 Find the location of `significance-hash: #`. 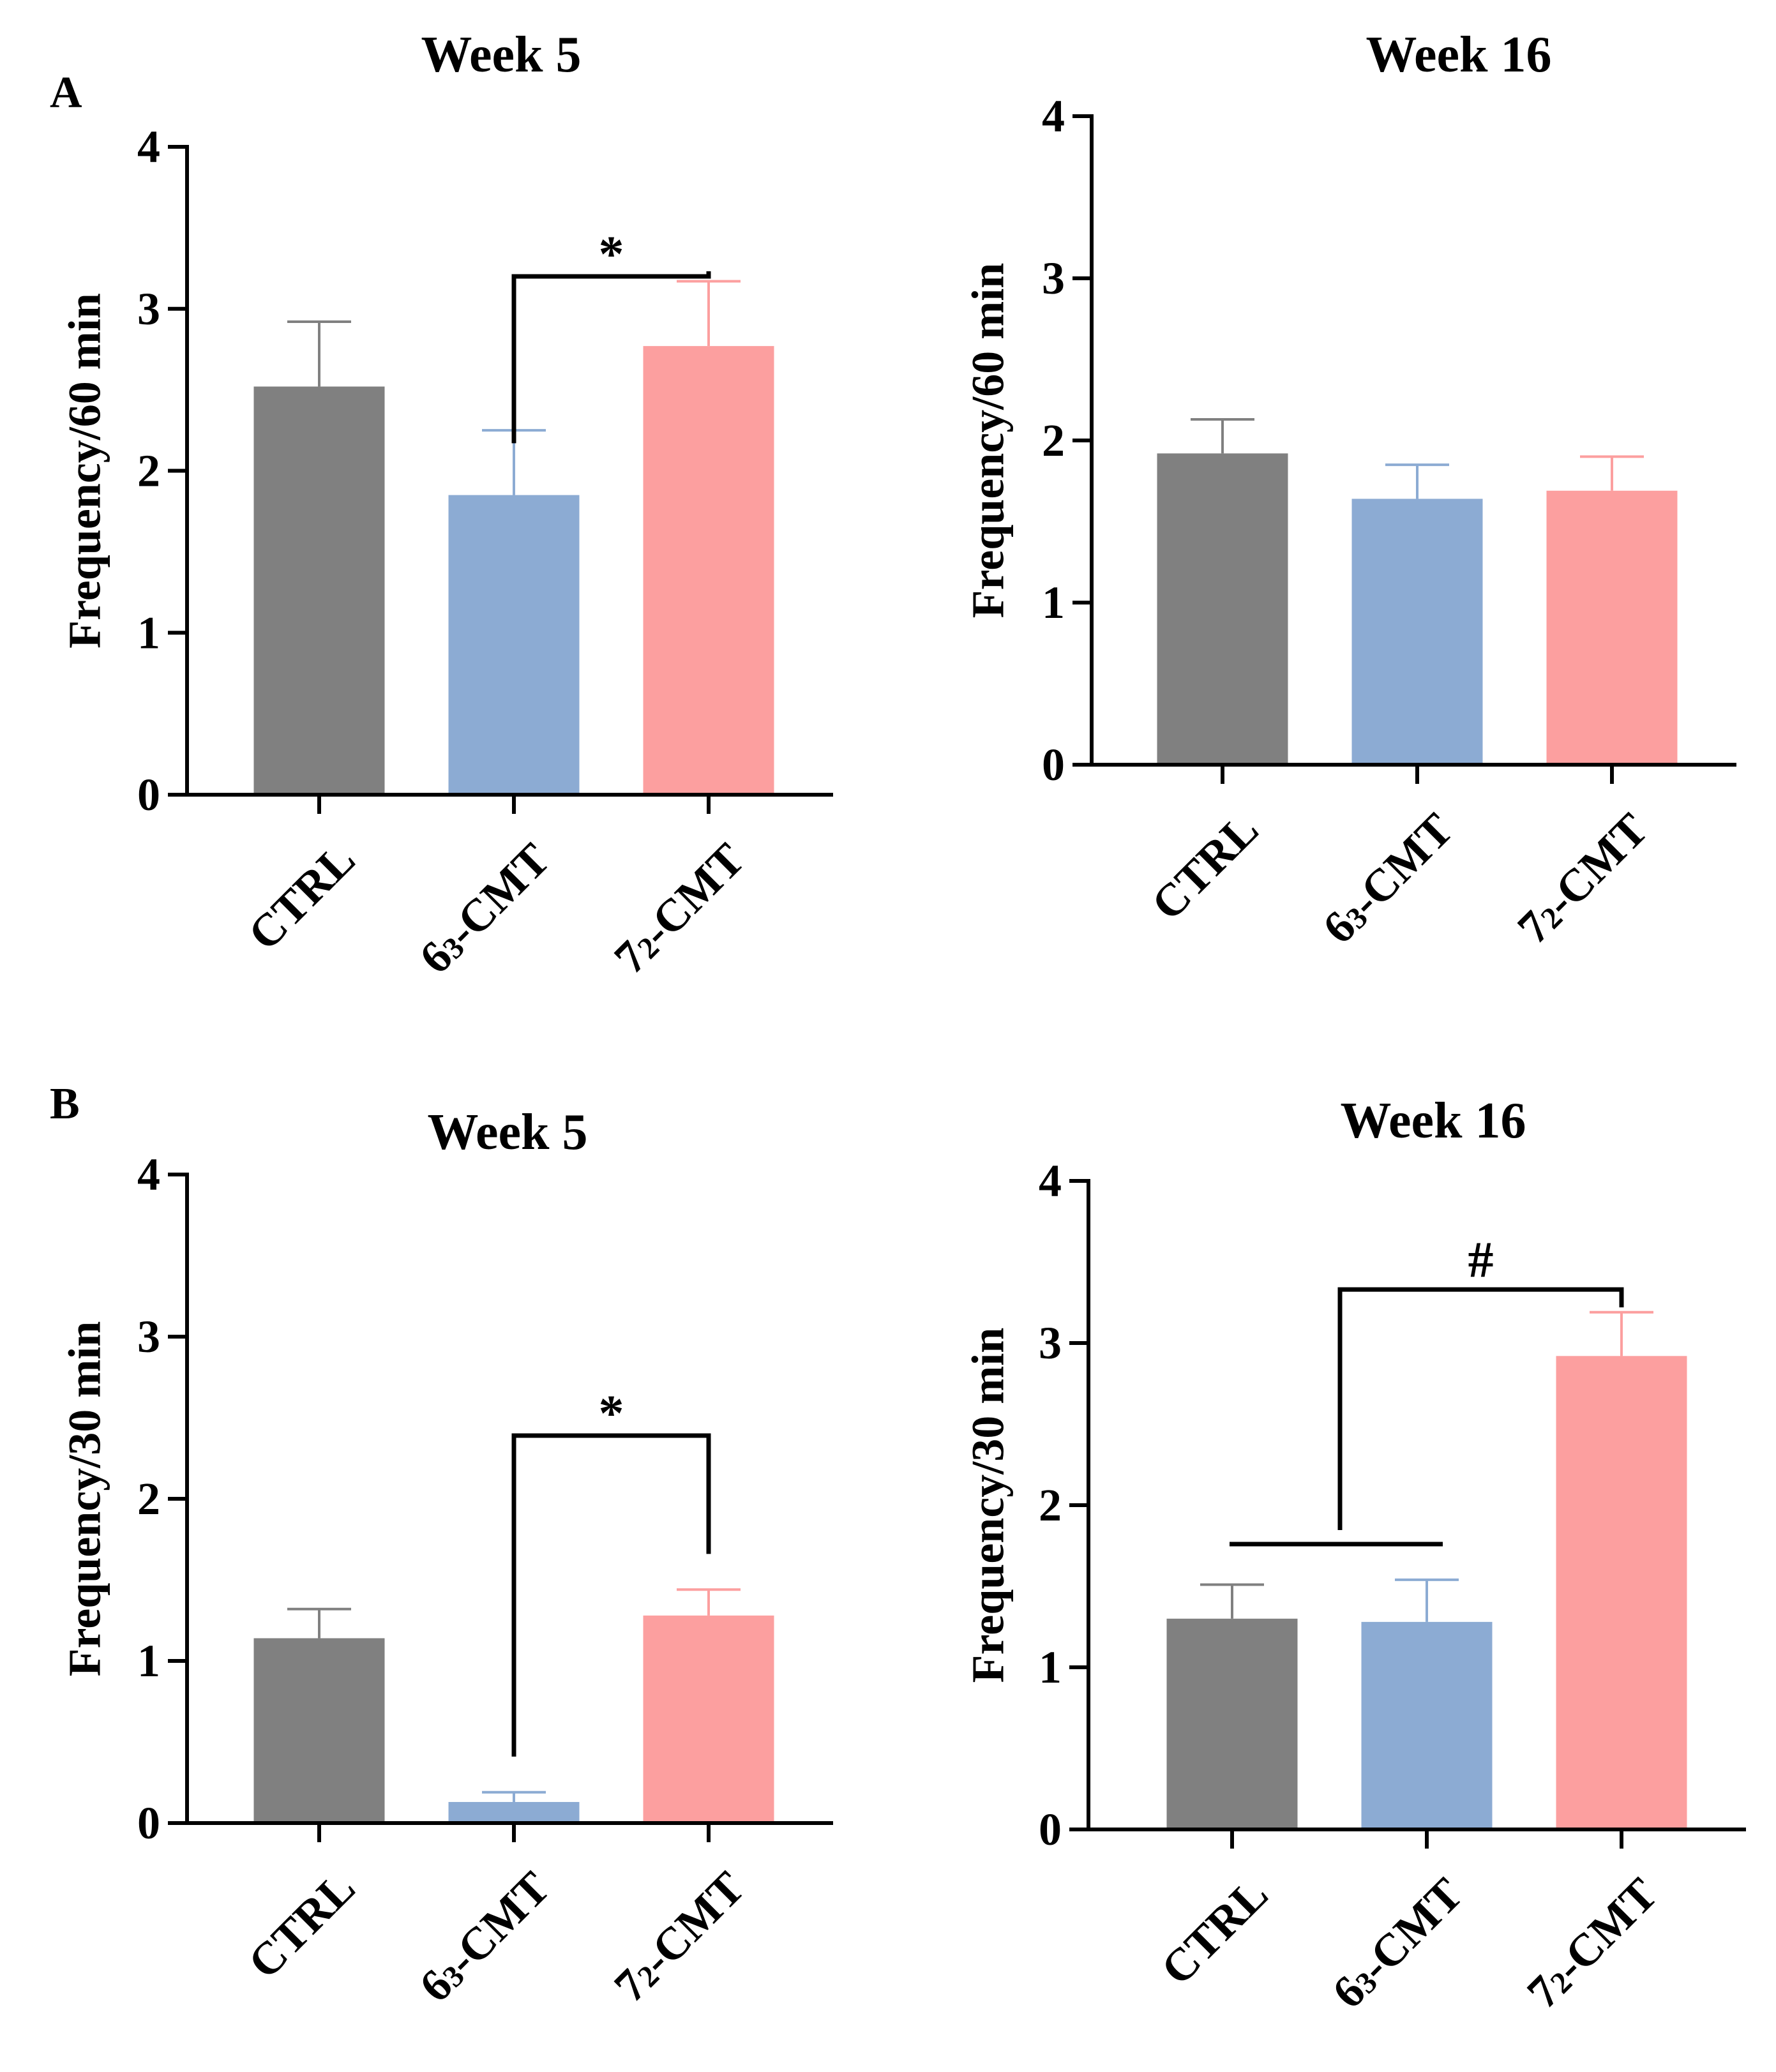

significance-hash: # is located at coordinates (1481, 1260).